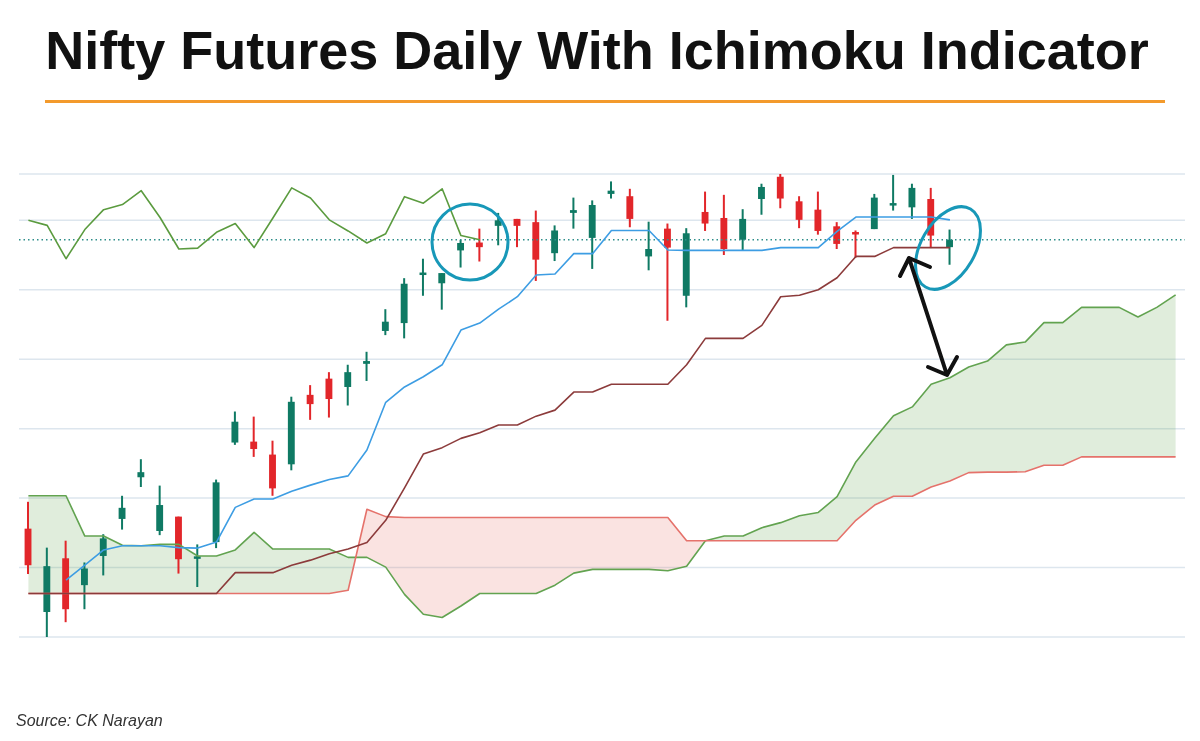 The width and height of the screenshot is (1200, 741). Describe the element at coordinates (89, 721) in the screenshot. I see `source-note: Source: CK Narayan` at that location.